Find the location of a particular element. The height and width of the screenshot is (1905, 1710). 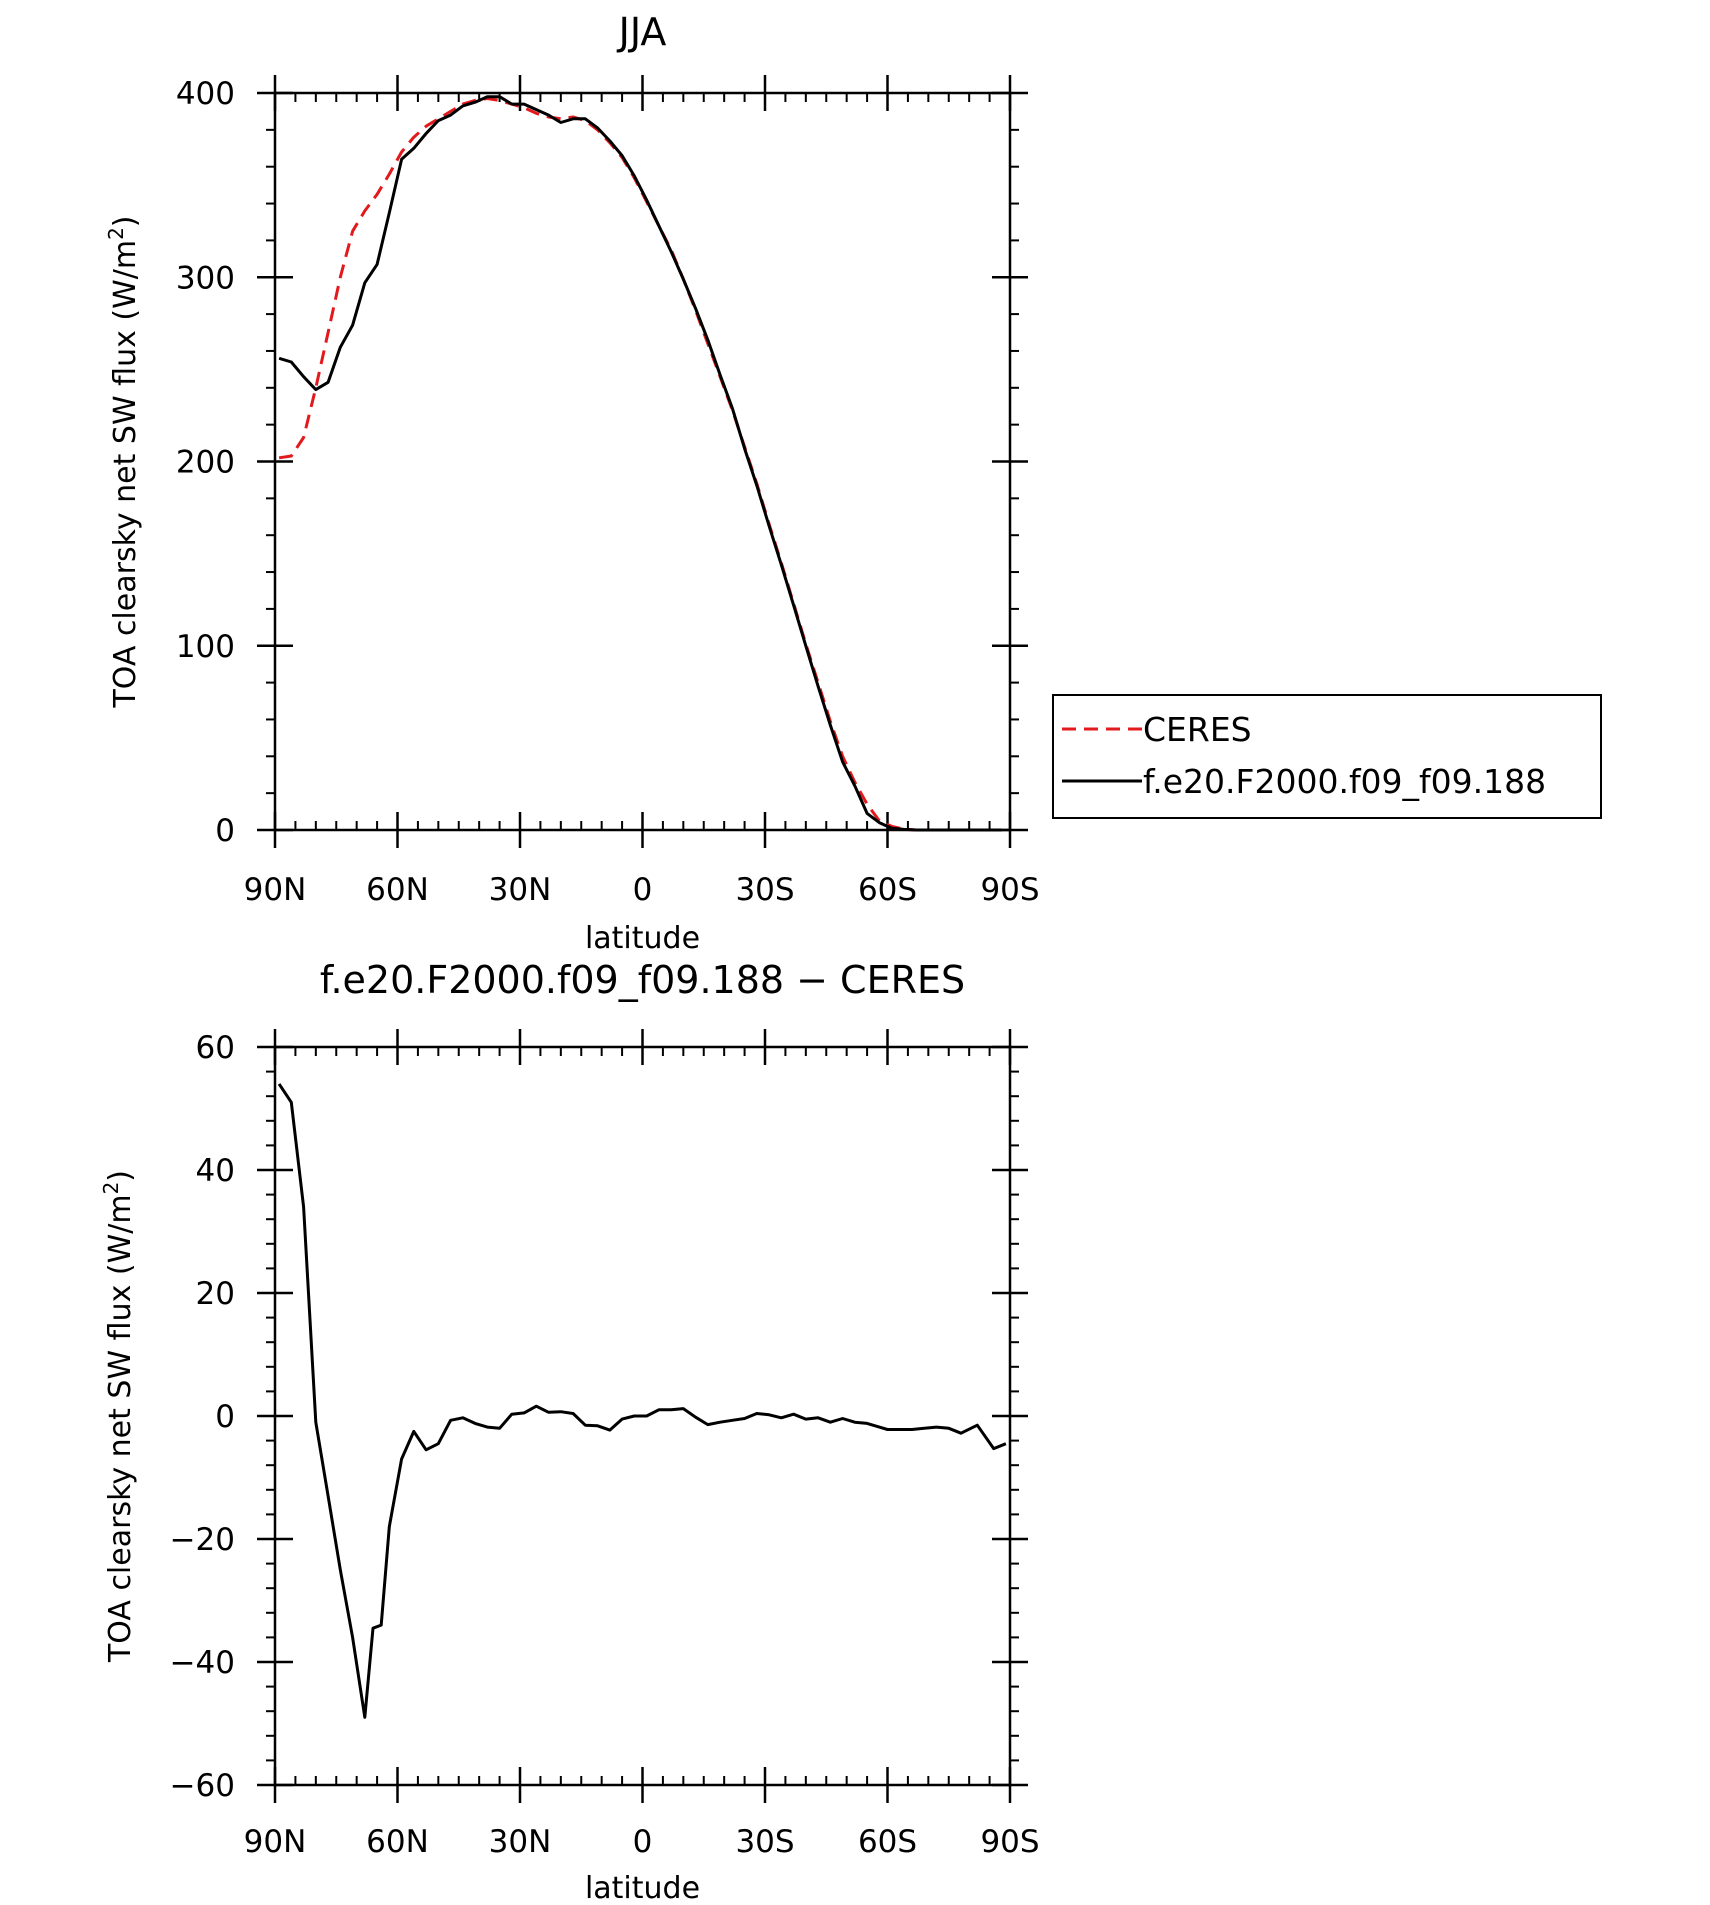

y-tick-label: 60 is located at coordinates (215, 1048).